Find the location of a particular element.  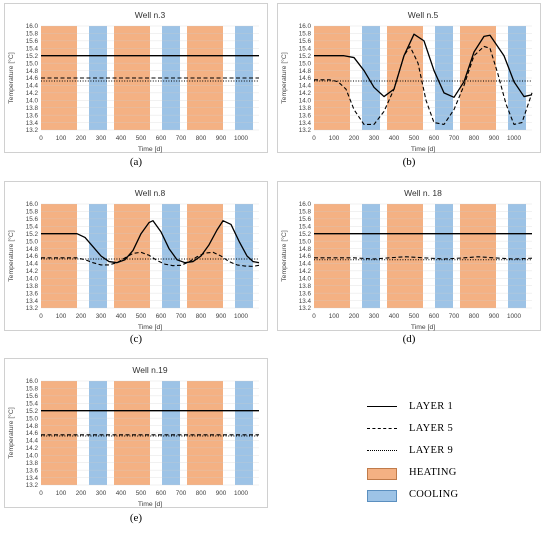

c4-yaxis-label: Temperature [°C] is located at coordinates (11, 433).